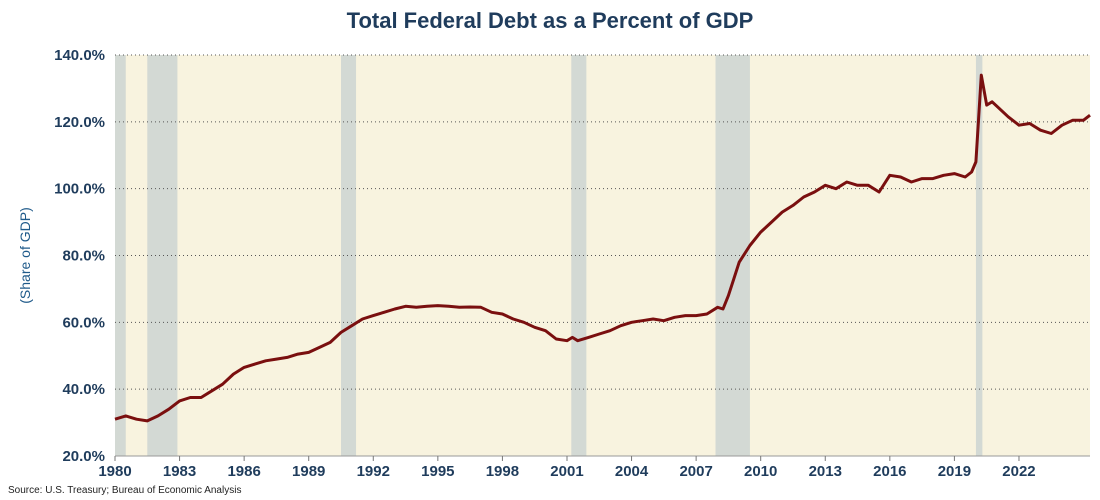  Describe the element at coordinates (83, 322) in the screenshot. I see `y-tick-label: 60.0%` at that location.